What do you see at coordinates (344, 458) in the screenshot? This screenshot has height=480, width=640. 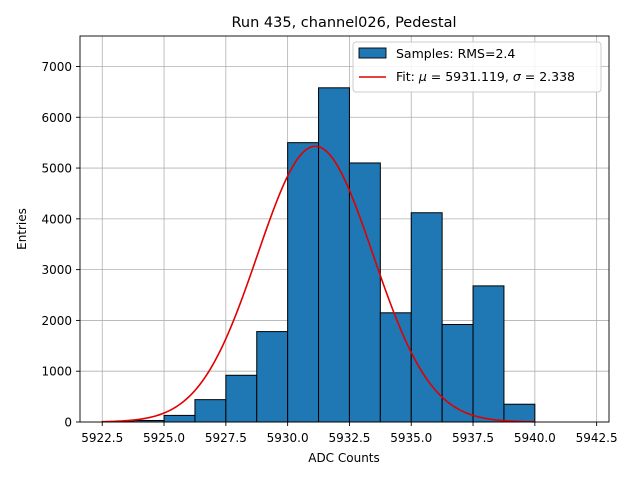 I see `x-axis-label: ADC Counts` at bounding box center [344, 458].